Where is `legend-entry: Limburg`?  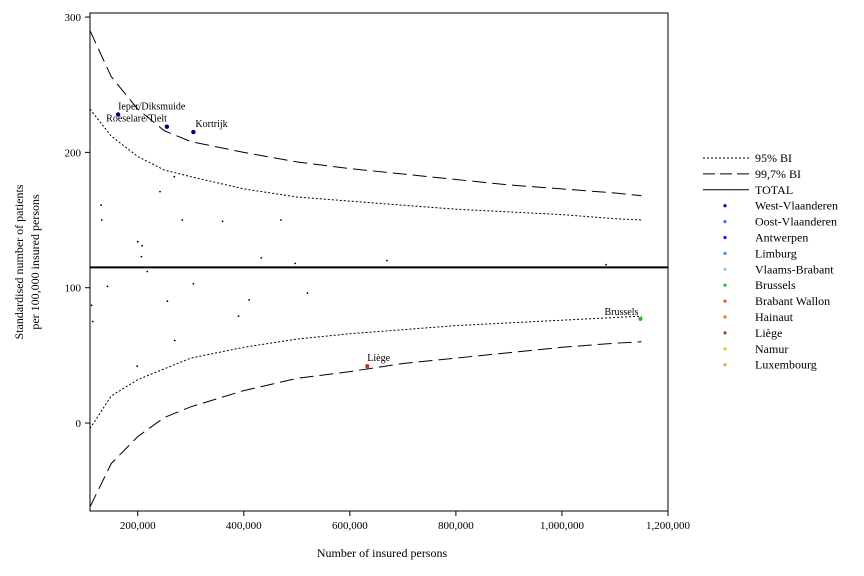 legend-entry: Limburg is located at coordinates (776, 253).